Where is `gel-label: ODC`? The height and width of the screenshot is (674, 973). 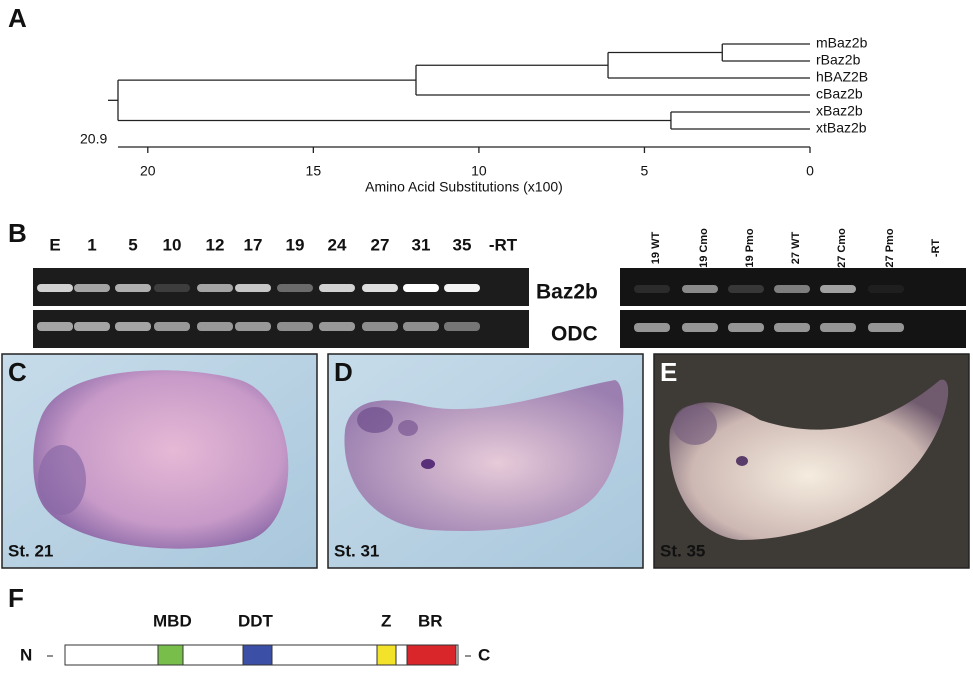
gel-label: ODC is located at coordinates (574, 334).